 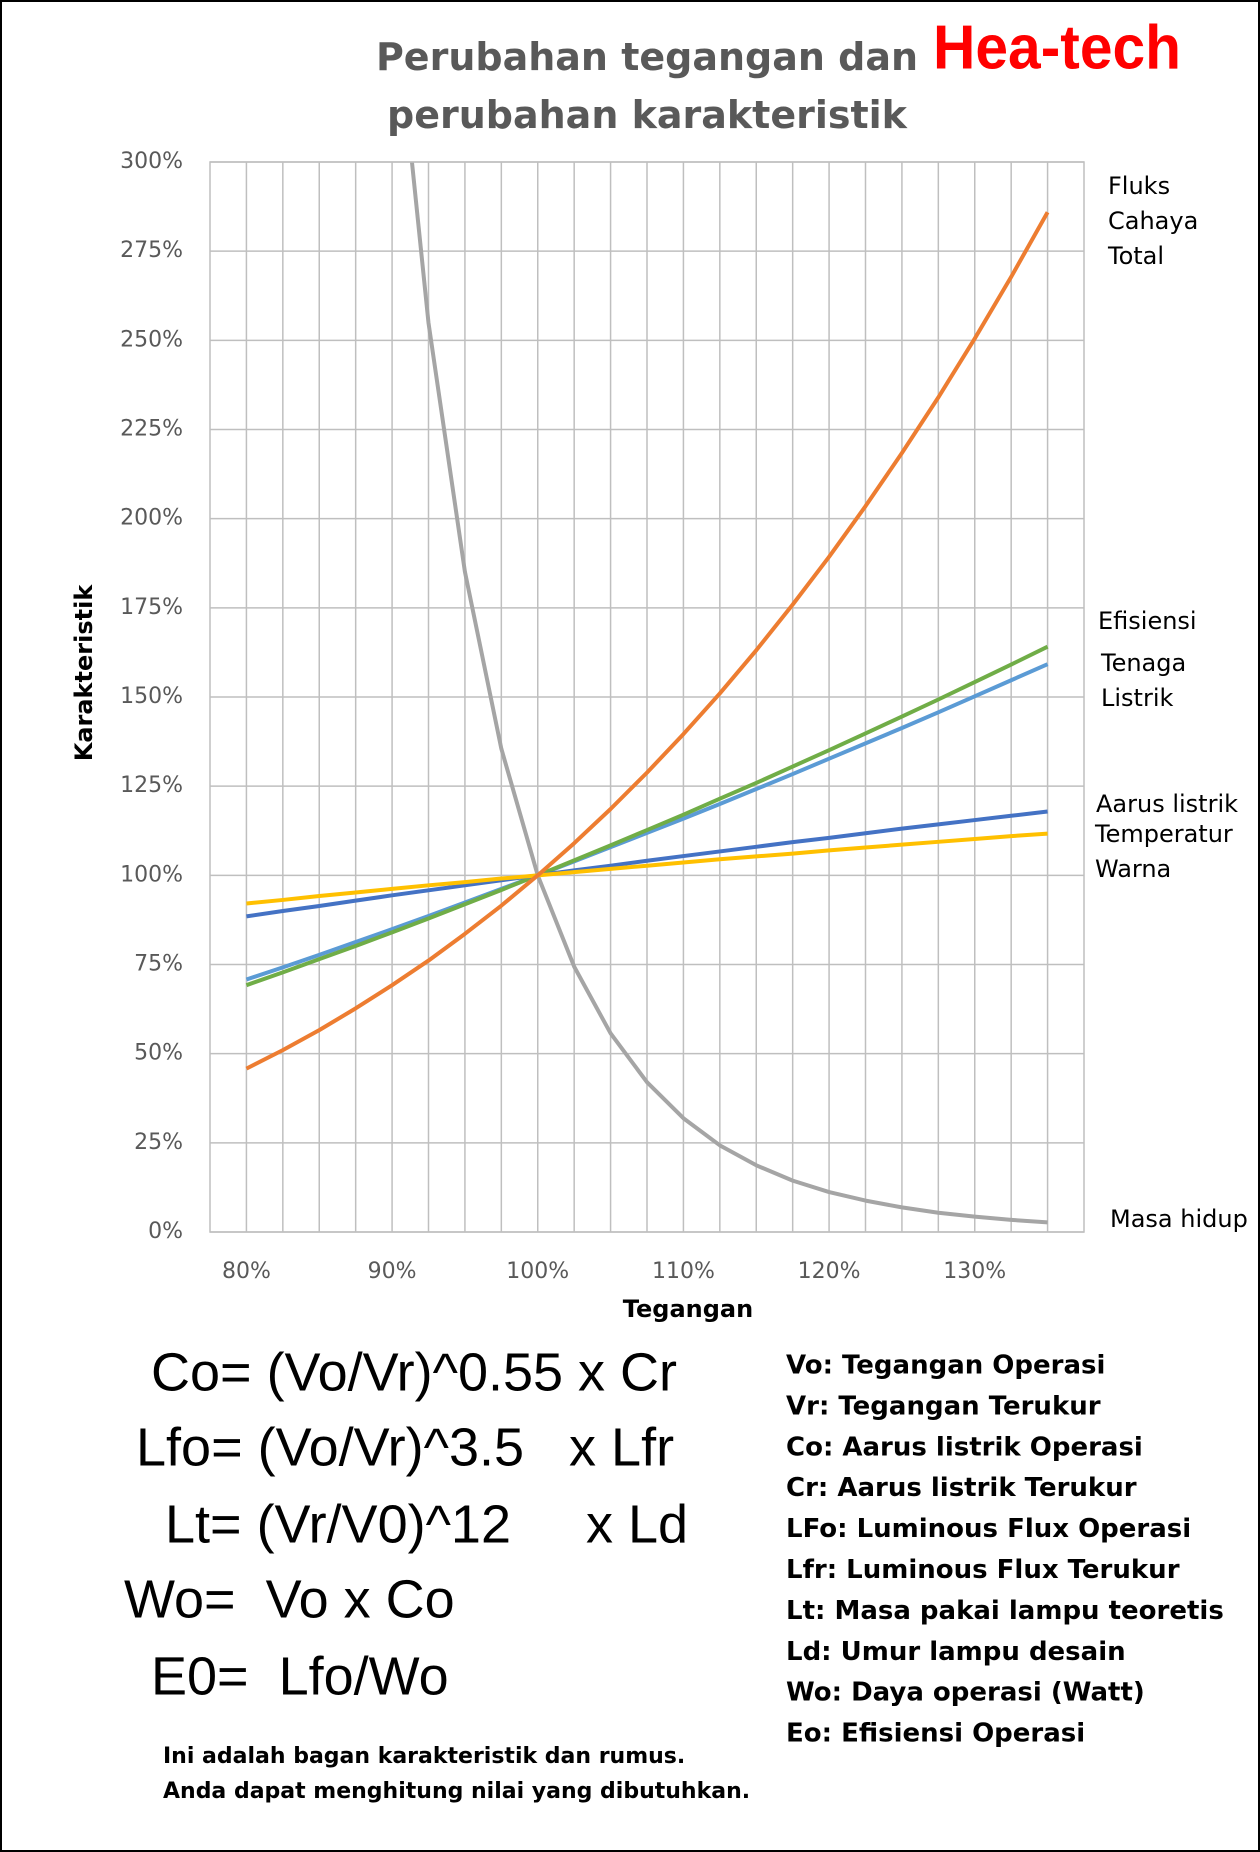 I want to click on definition: Eo: Efisiensi Operasi, so click(x=935, y=1734).